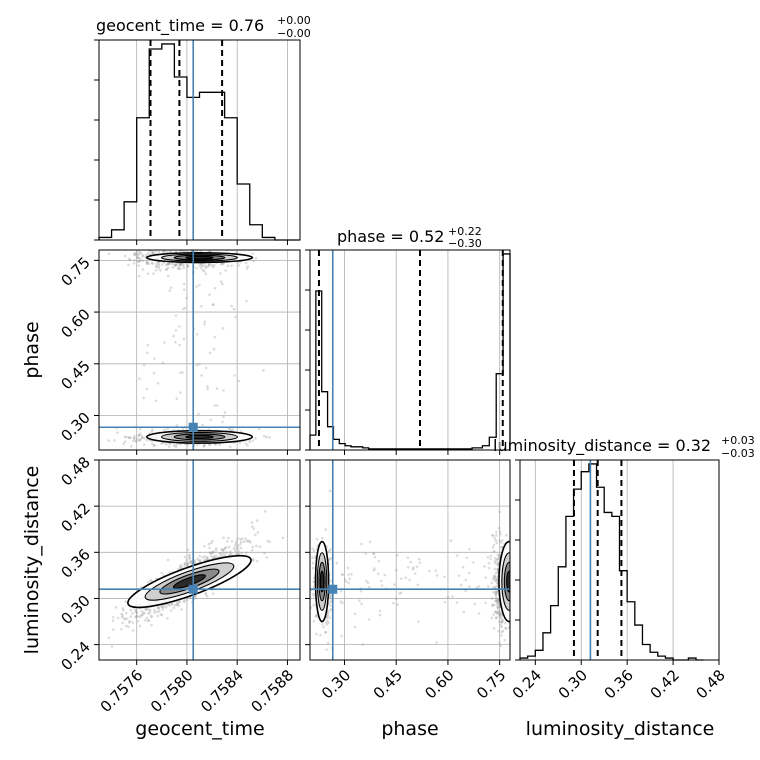 Image resolution: width=760 pixels, height=760 pixels. Describe the element at coordinates (611, 562) in the screenshot. I see `histogram-luminosity_distance` at that location.